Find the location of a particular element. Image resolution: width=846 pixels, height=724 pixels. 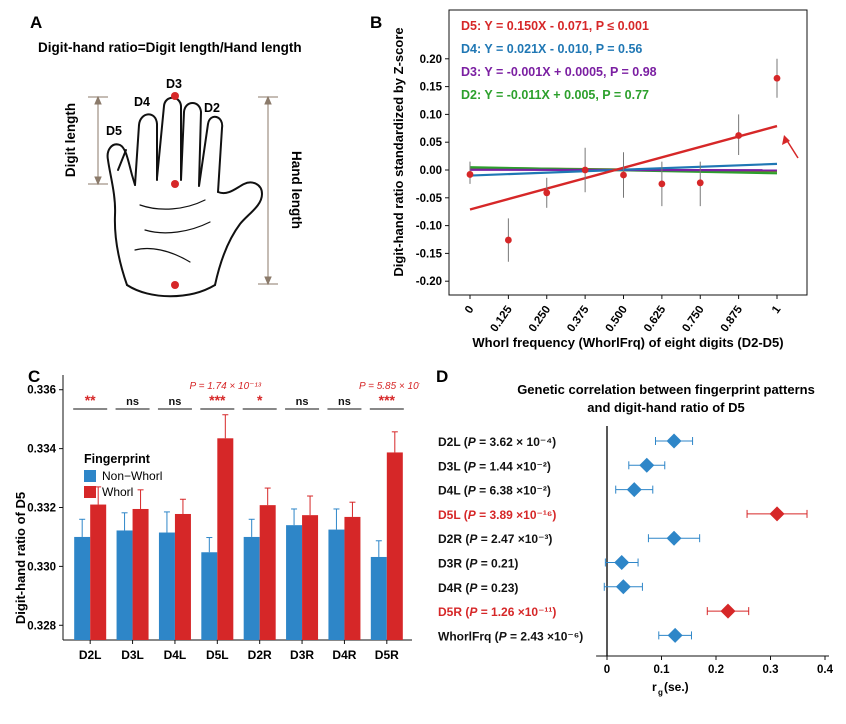

legend-label-nonwhorl: Non−Whorl is located at coordinates (132, 476).